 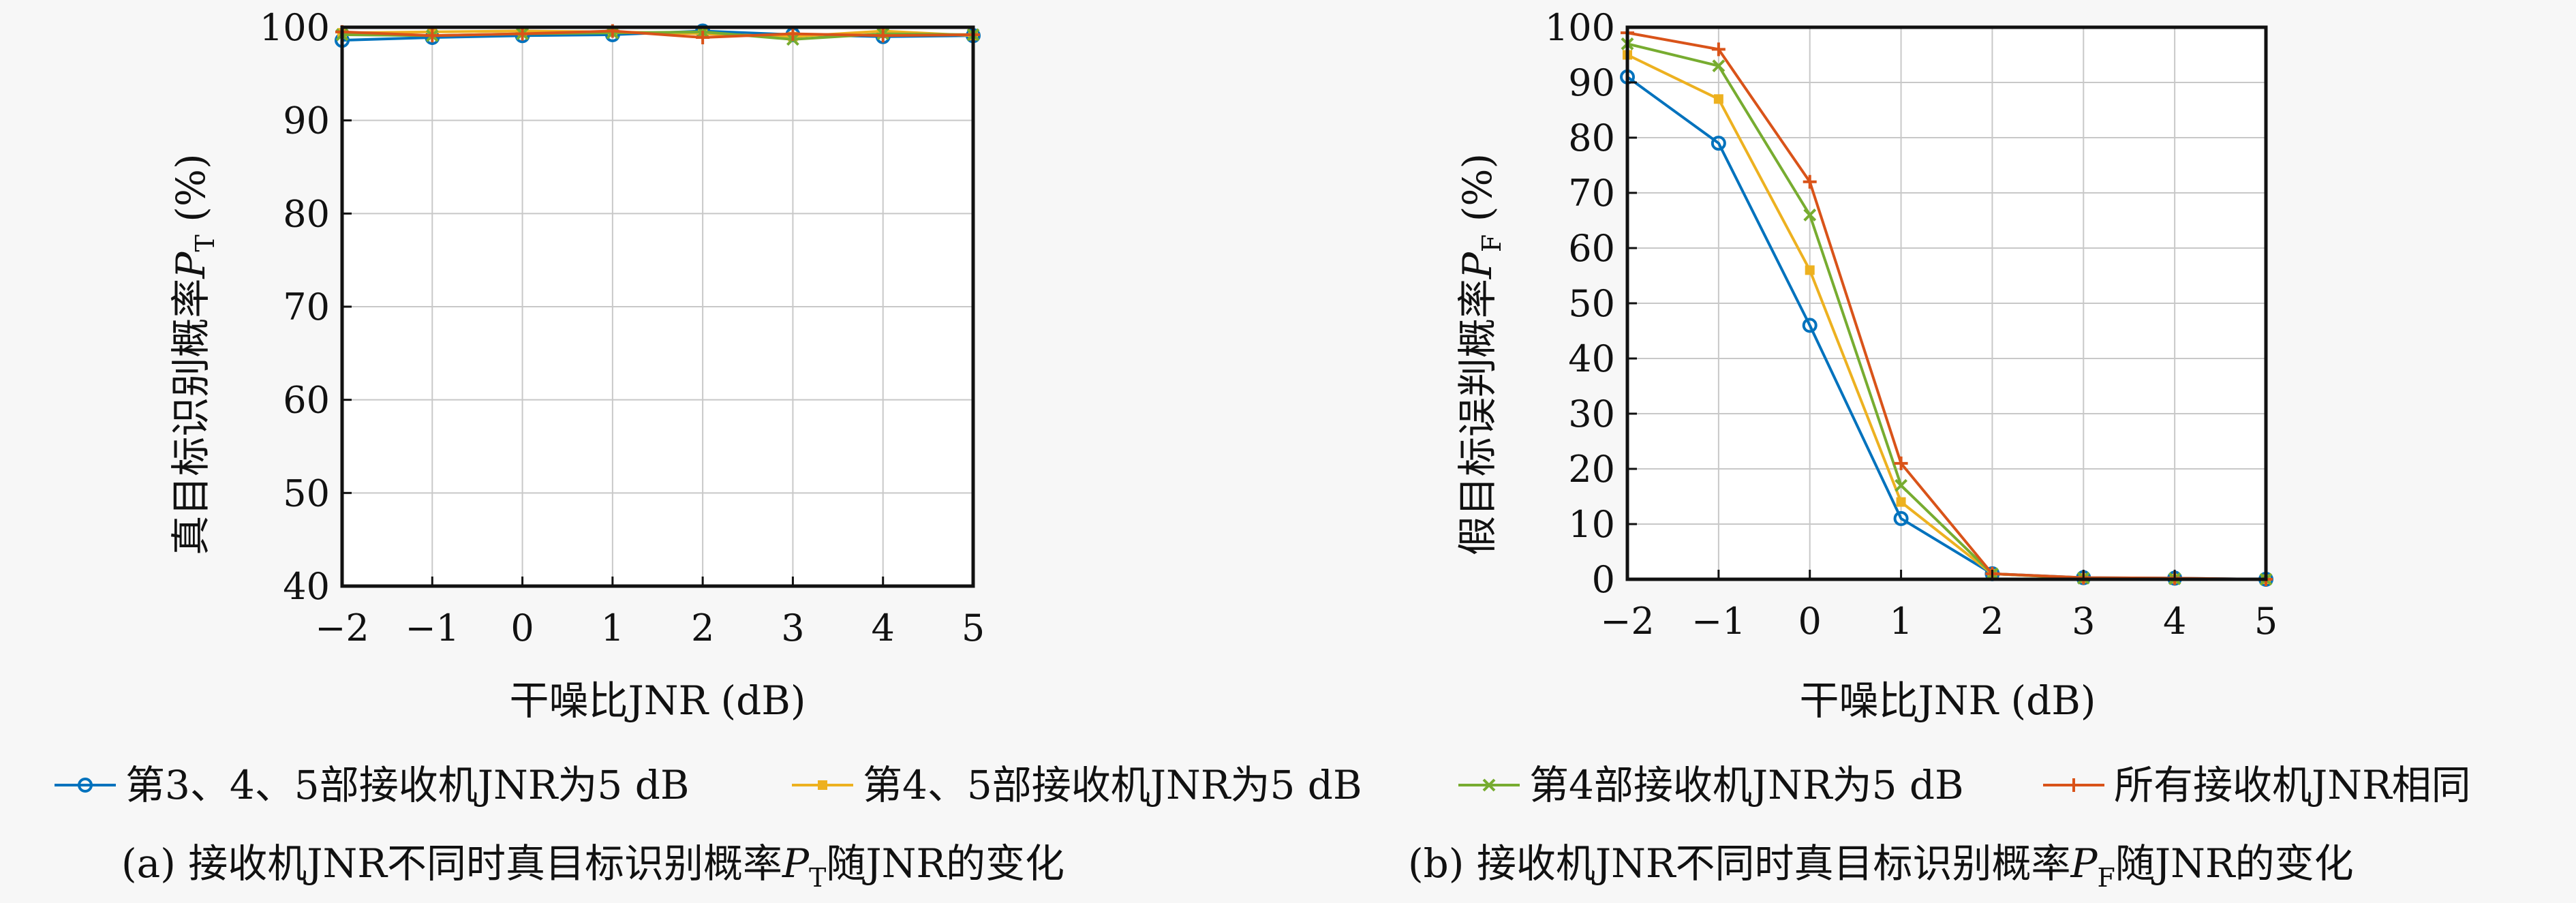 What do you see at coordinates (592, 866) in the screenshot?
I see `caption-a: (a) 接收机JNR不同时真目标识别概率PT随JNR的变化` at bounding box center [592, 866].